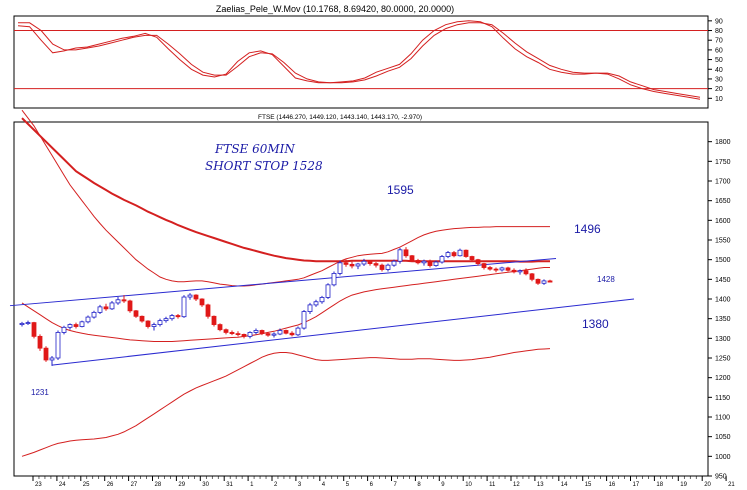 The image size is (747, 490). What do you see at coordinates (516, 485) in the screenshot?
I see `date-tick-label: 12` at bounding box center [516, 485].